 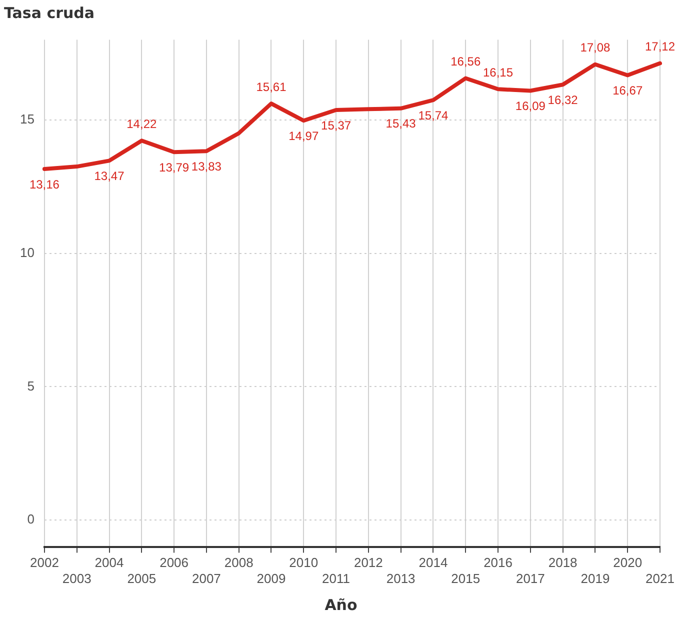 I want to click on data-label: 16,56, so click(x=465, y=61).